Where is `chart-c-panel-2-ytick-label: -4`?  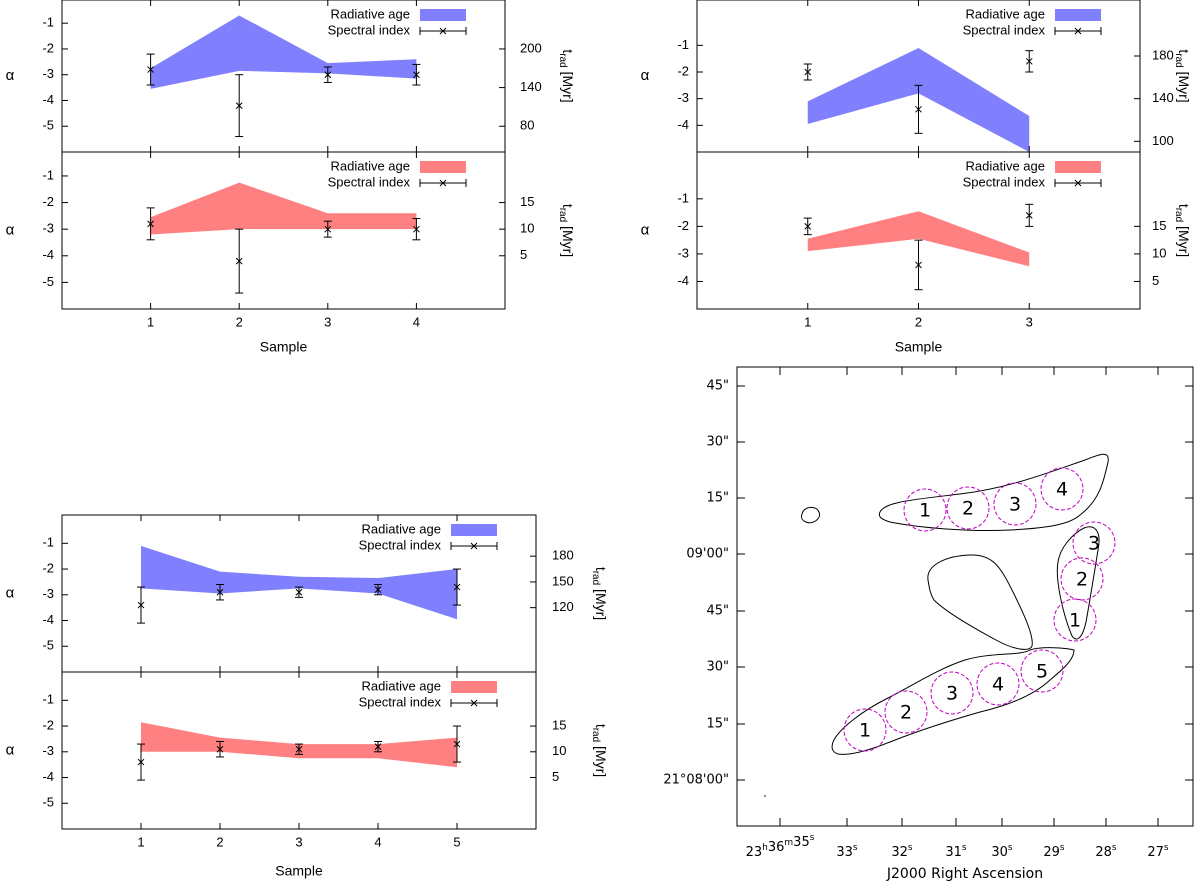 chart-c-panel-2-ytick-label: -4 is located at coordinates (48, 776).